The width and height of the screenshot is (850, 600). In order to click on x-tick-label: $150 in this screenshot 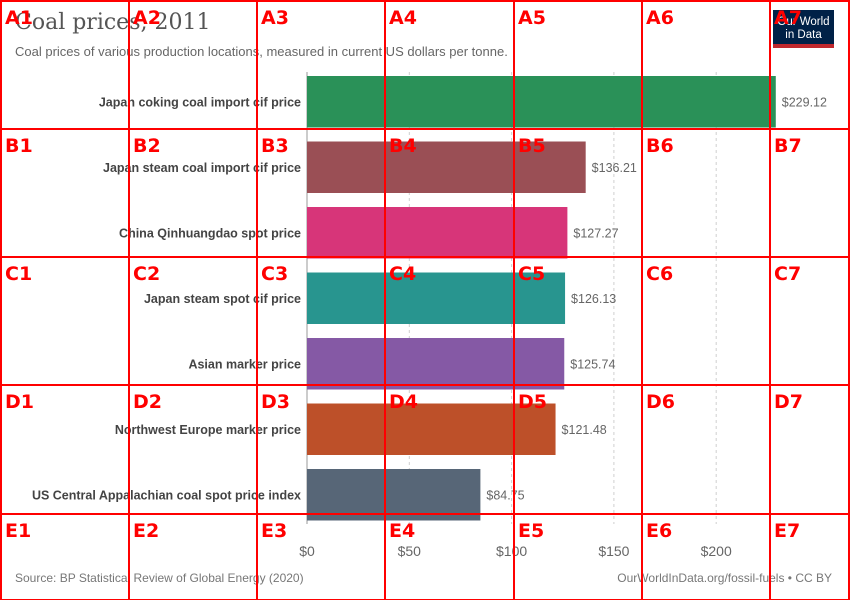, I will do `click(613, 551)`.